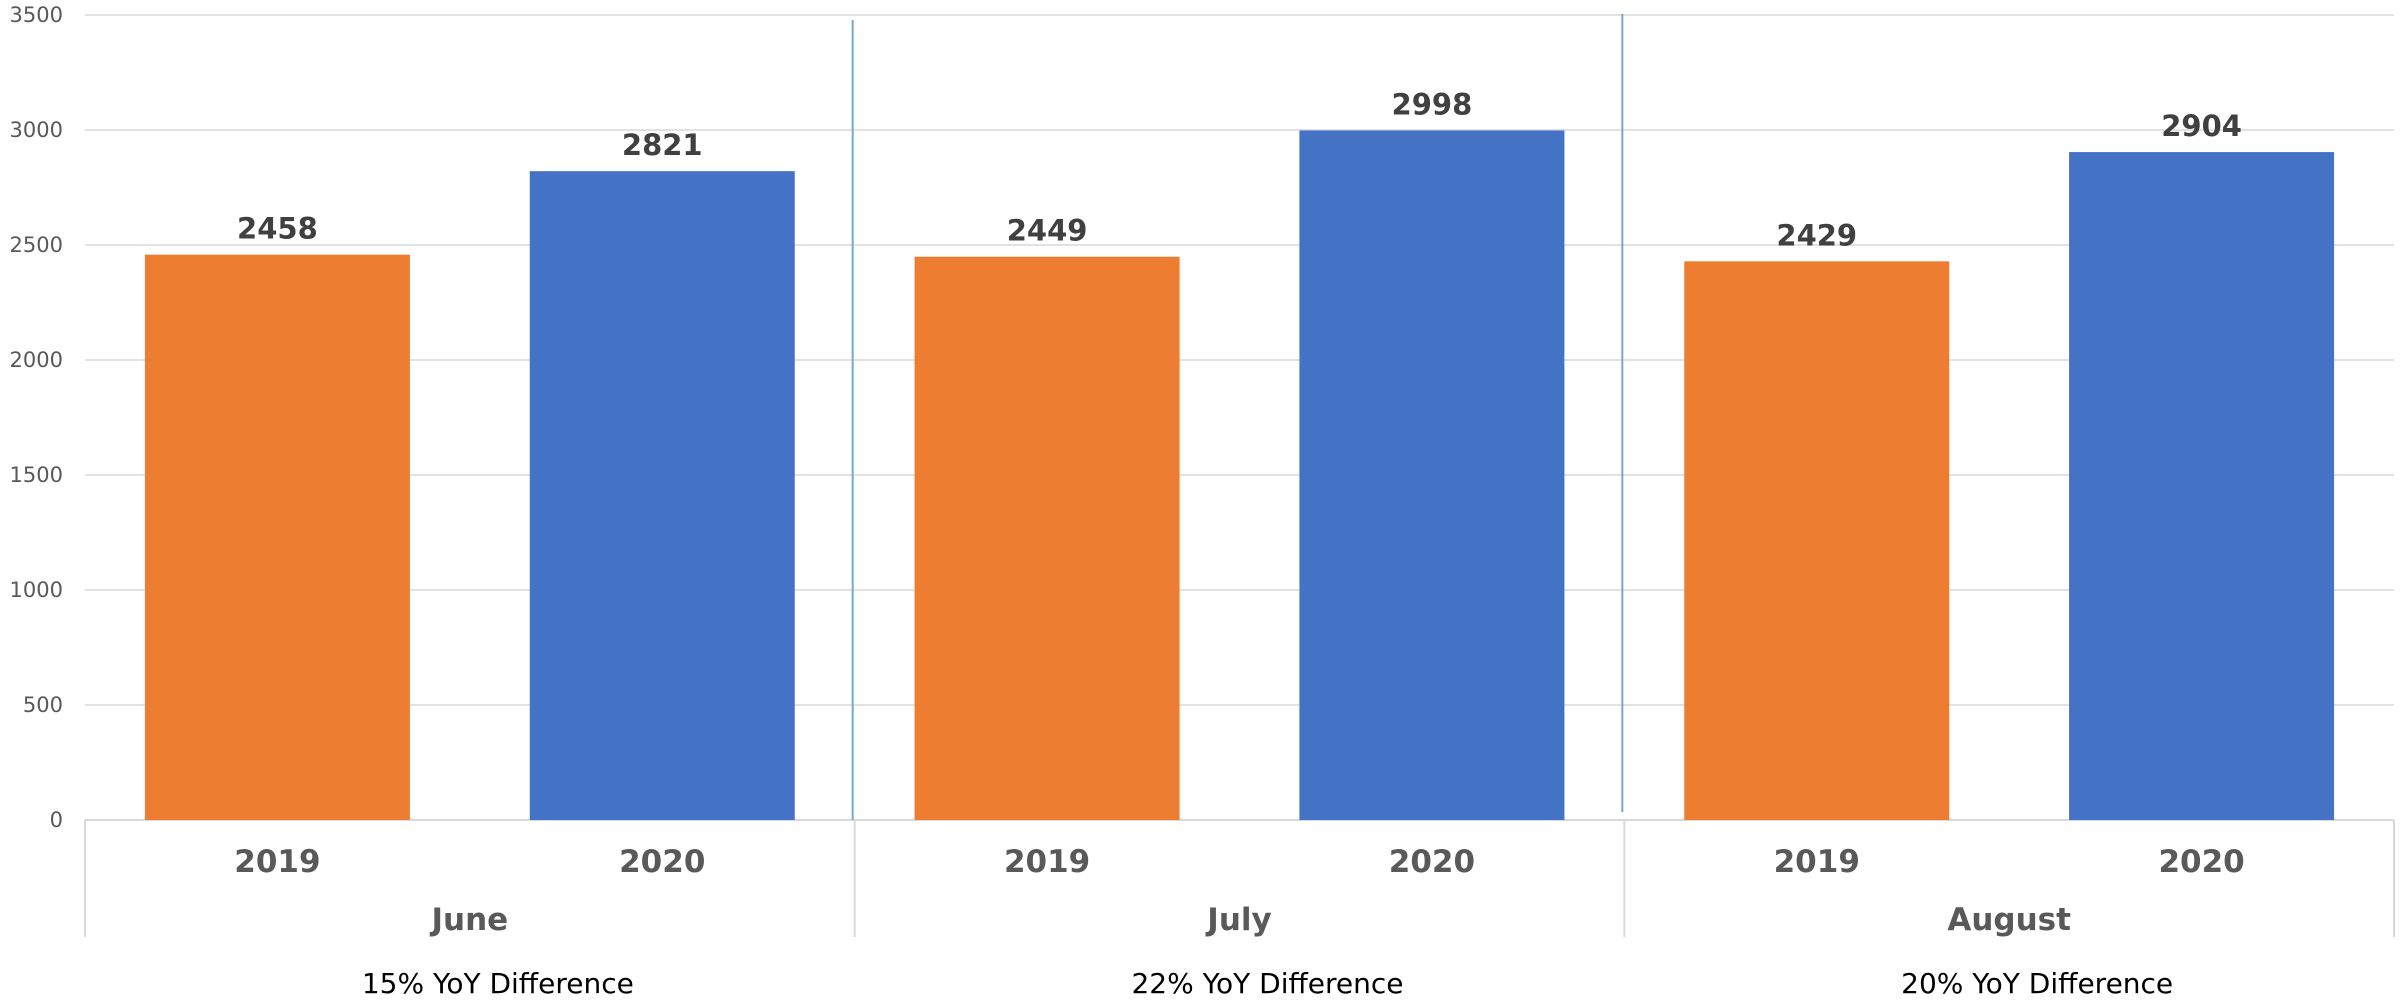 The width and height of the screenshot is (2404, 1000). Describe the element at coordinates (36, 590) in the screenshot. I see `y-tick-label: 1000` at that location.